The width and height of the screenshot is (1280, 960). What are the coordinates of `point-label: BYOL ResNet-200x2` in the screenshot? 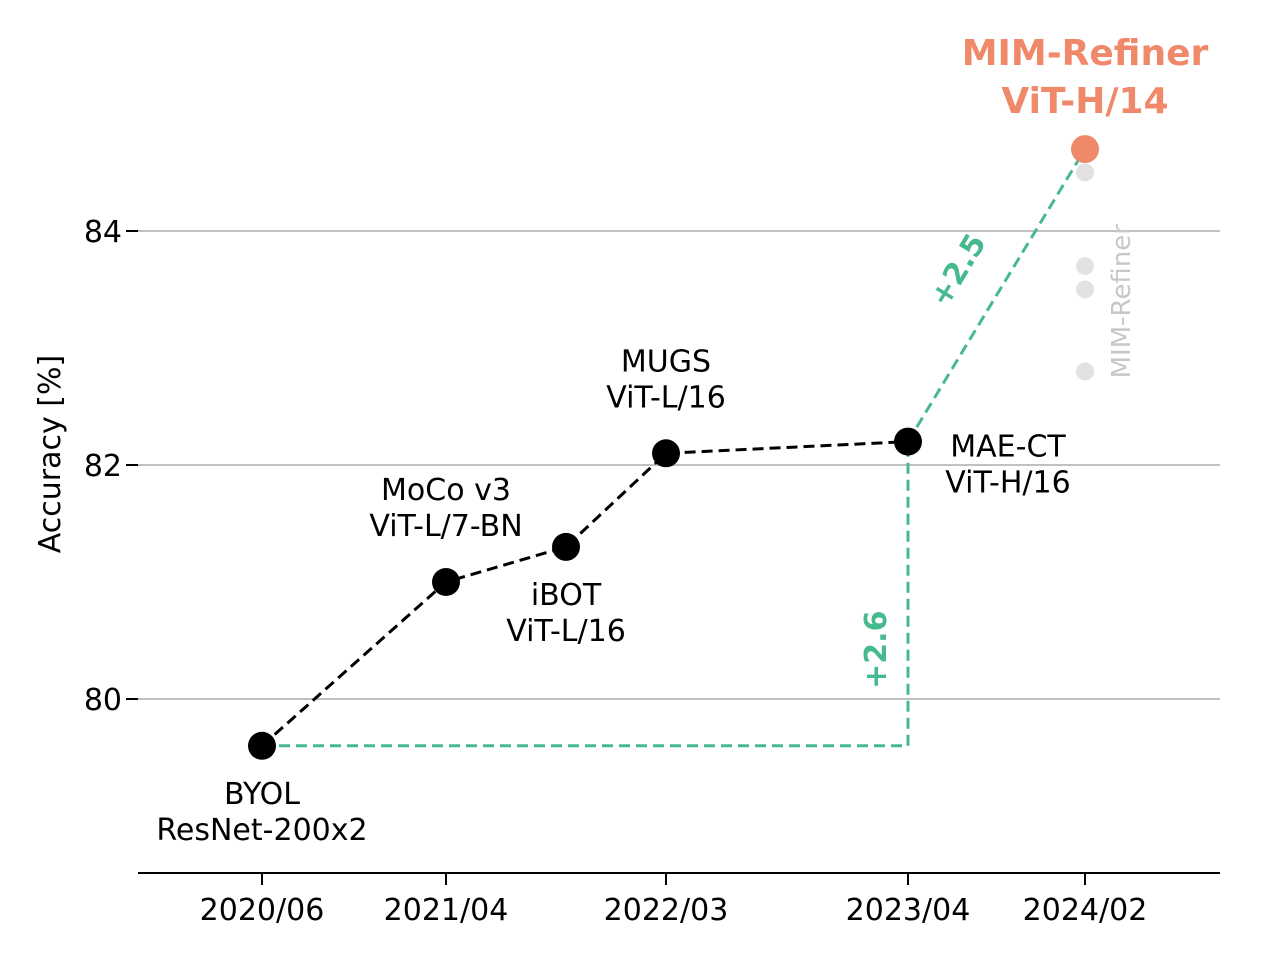 It's located at (261, 812).